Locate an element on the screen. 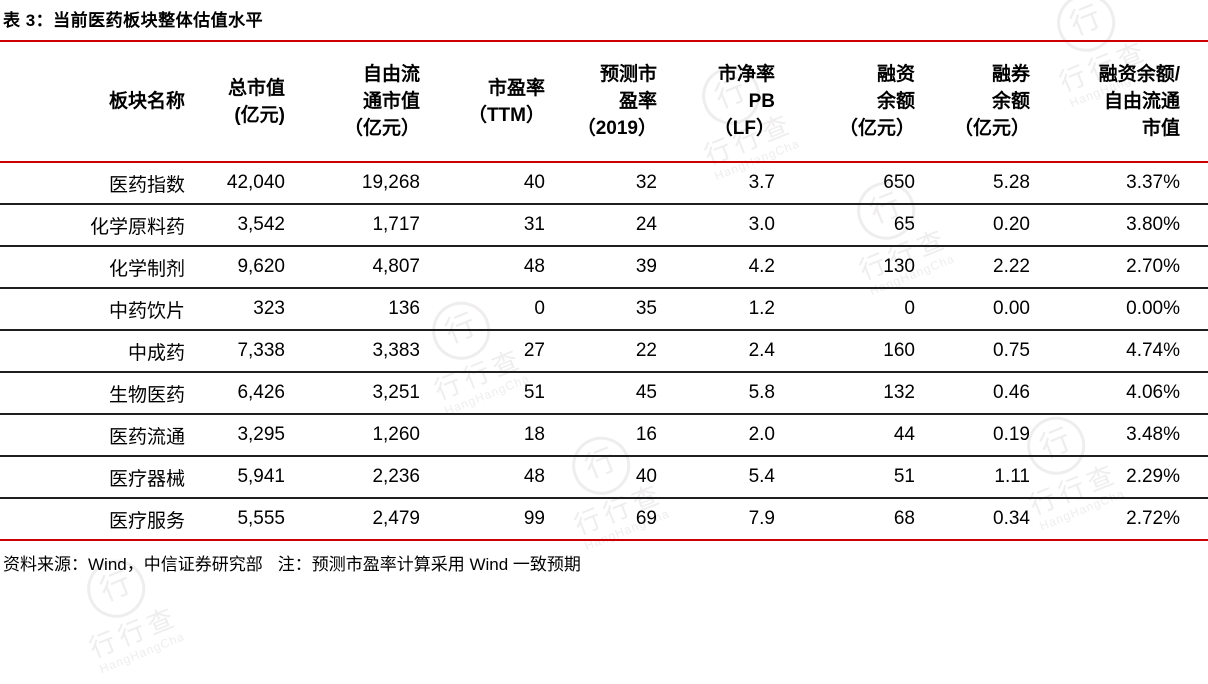  table-cell: 3.7 is located at coordinates (731, 183).